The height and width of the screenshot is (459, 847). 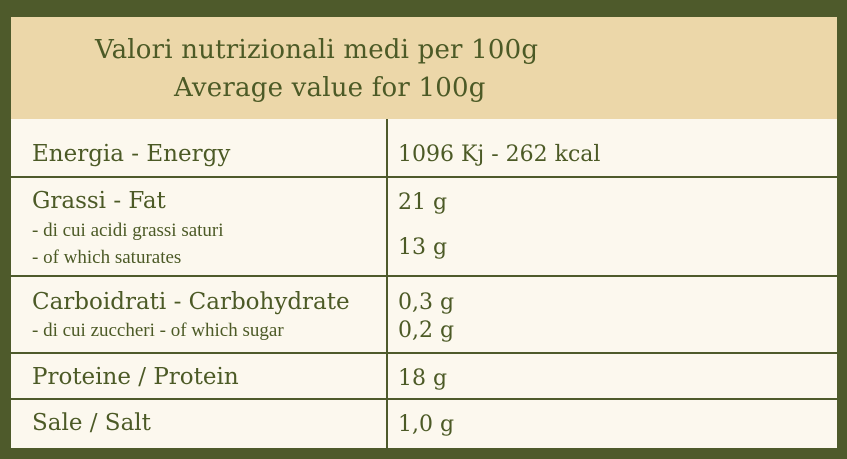 I want to click on salt-value: 1,0 g, so click(x=426, y=424).